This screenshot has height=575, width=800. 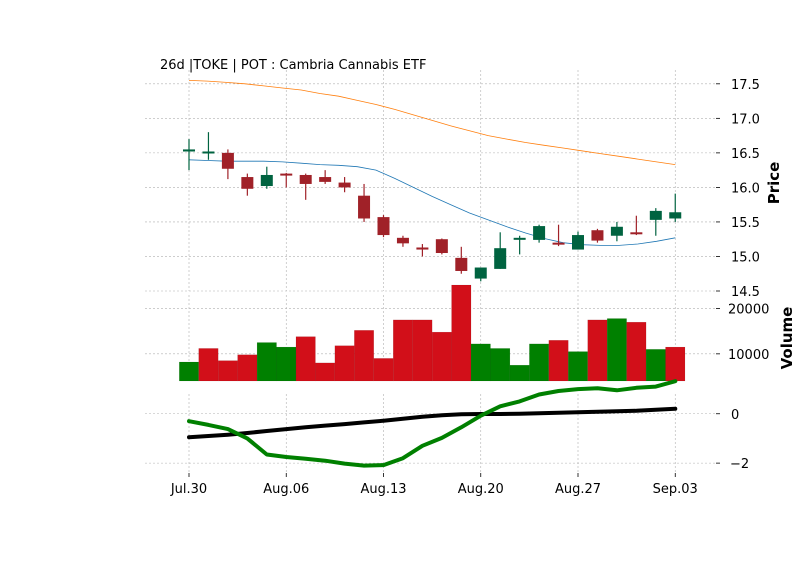 I want to click on price-tick-label: 16.5, so click(x=745, y=154).